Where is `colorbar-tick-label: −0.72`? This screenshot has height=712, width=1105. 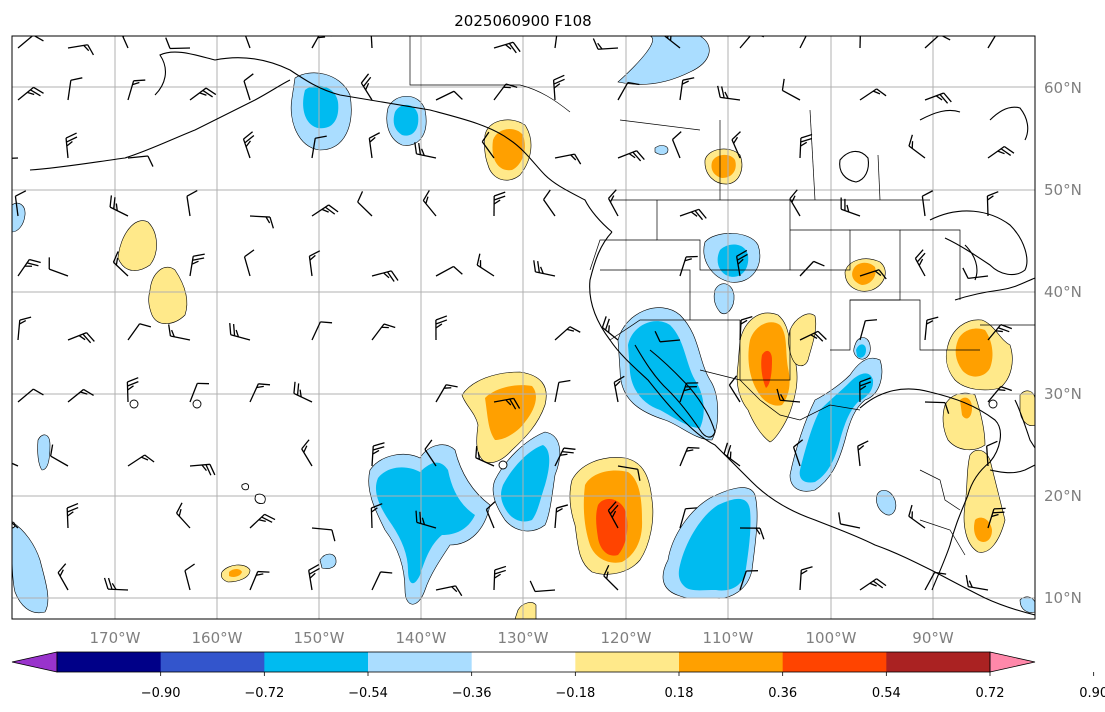
colorbar-tick-label: −0.72 is located at coordinates (264, 693).